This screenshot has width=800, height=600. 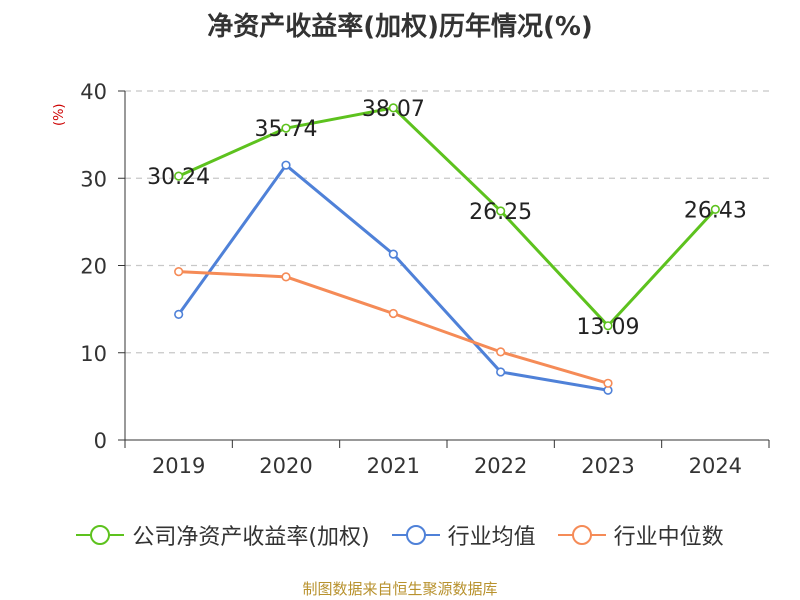 What do you see at coordinates (393, 254) in the screenshot?
I see `series-1-point-2021` at bounding box center [393, 254].